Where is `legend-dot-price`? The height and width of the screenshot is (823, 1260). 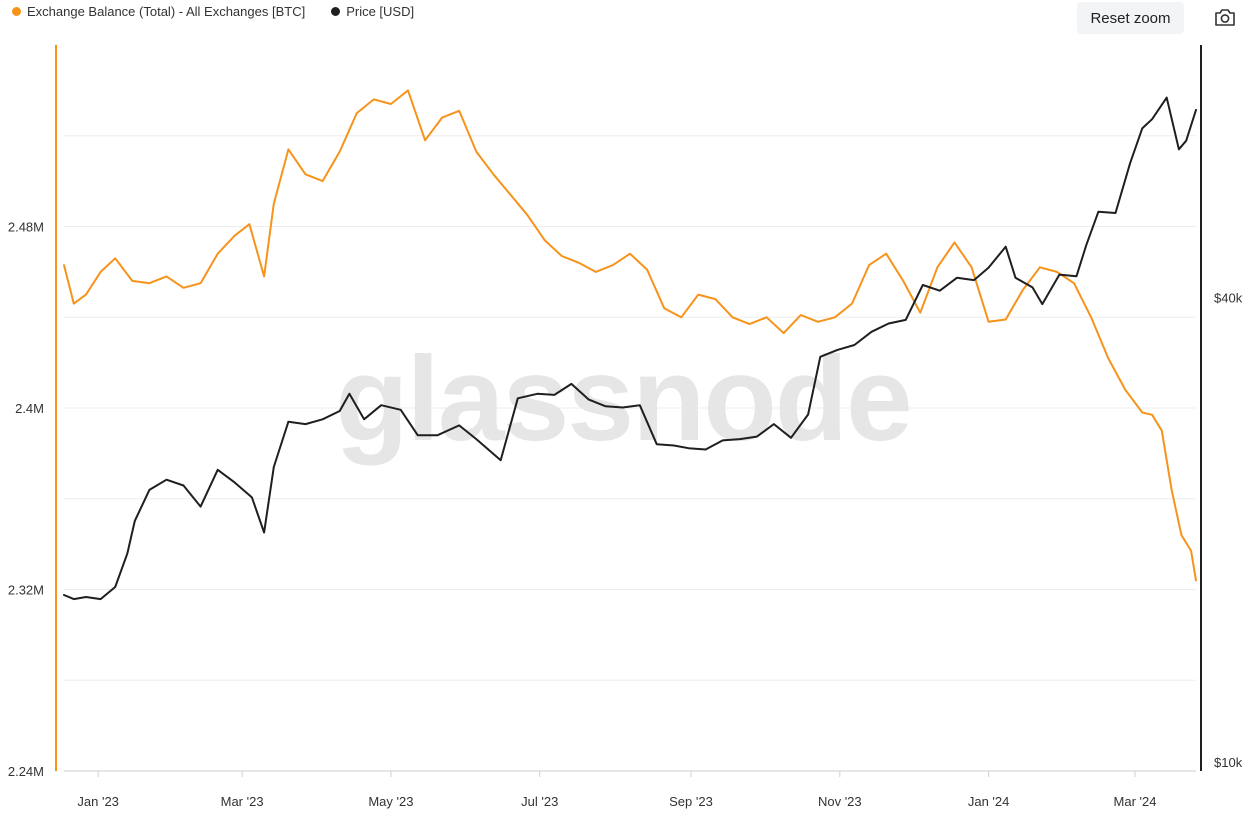 legend-dot-price is located at coordinates (336, 11).